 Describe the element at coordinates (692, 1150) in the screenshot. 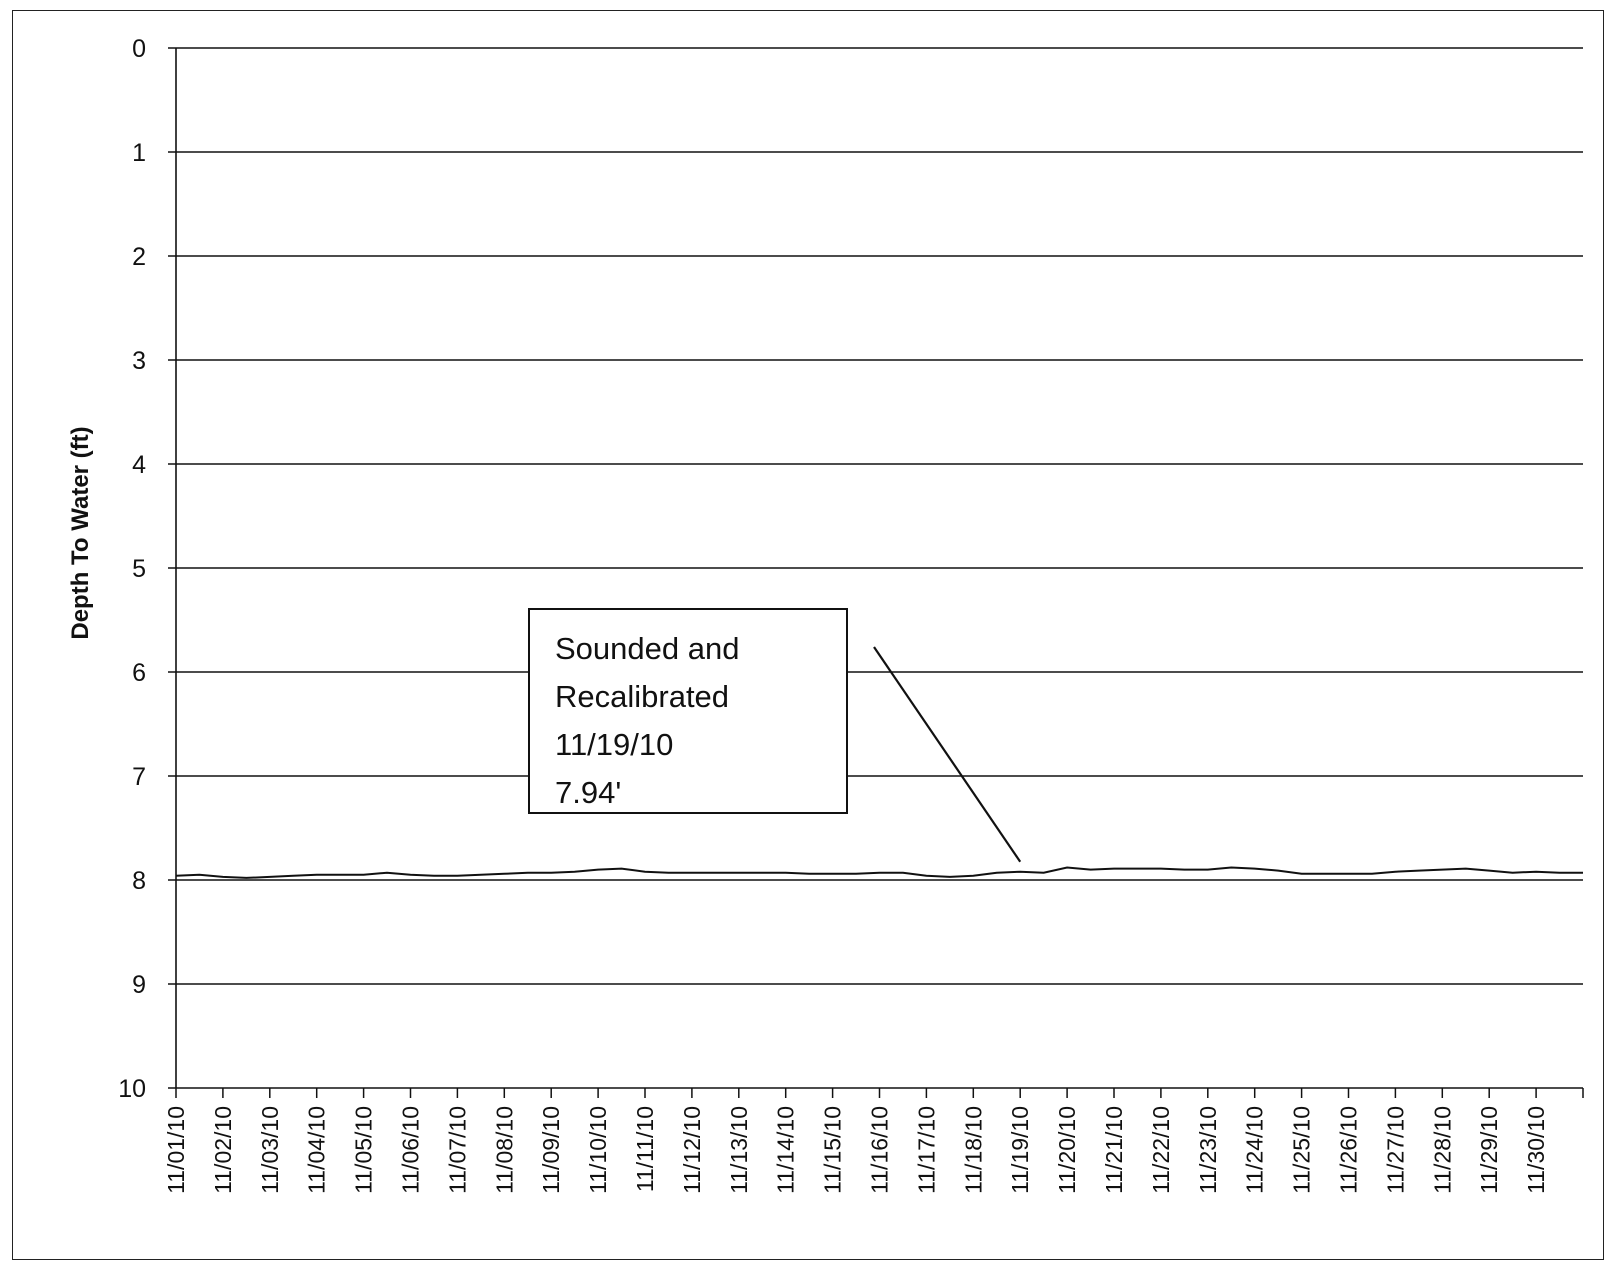

I see `x-tick-label-11-12-10: 11/12/10` at that location.